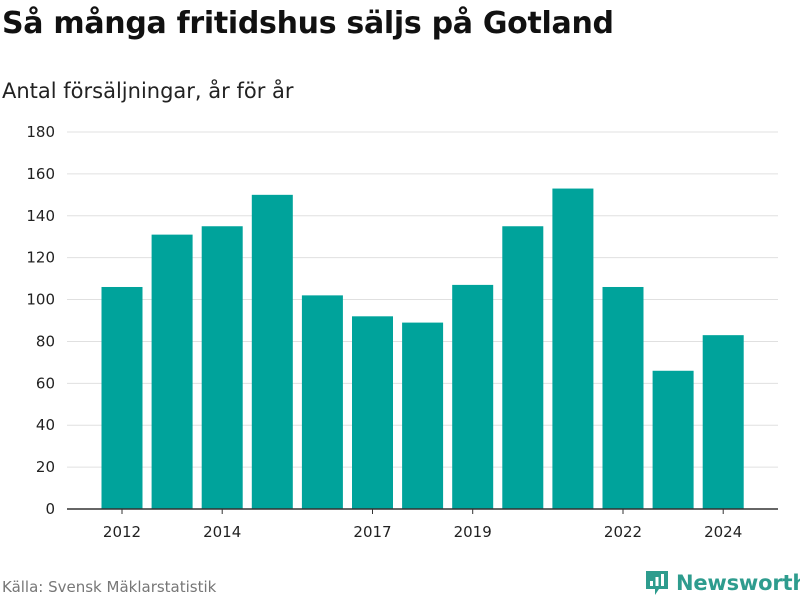 This screenshot has height=600, width=800. Describe the element at coordinates (50, 509) in the screenshot. I see `y-tick-label: 0` at that location.